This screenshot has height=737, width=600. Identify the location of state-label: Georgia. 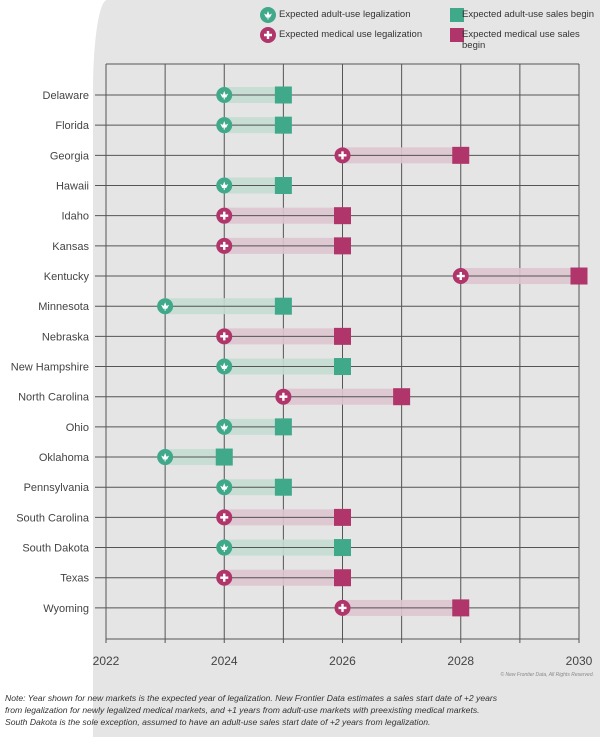
(70, 156).